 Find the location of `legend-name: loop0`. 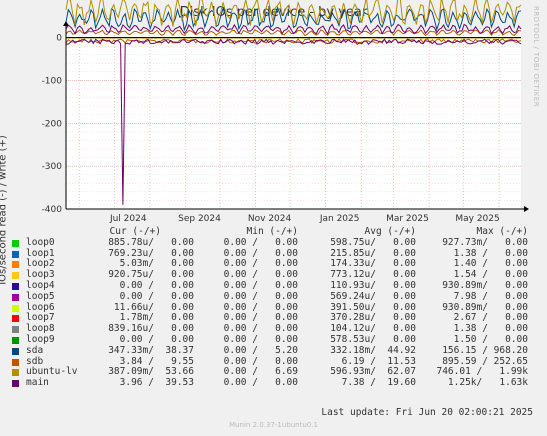

legend-name: loop0 is located at coordinates (40, 242).